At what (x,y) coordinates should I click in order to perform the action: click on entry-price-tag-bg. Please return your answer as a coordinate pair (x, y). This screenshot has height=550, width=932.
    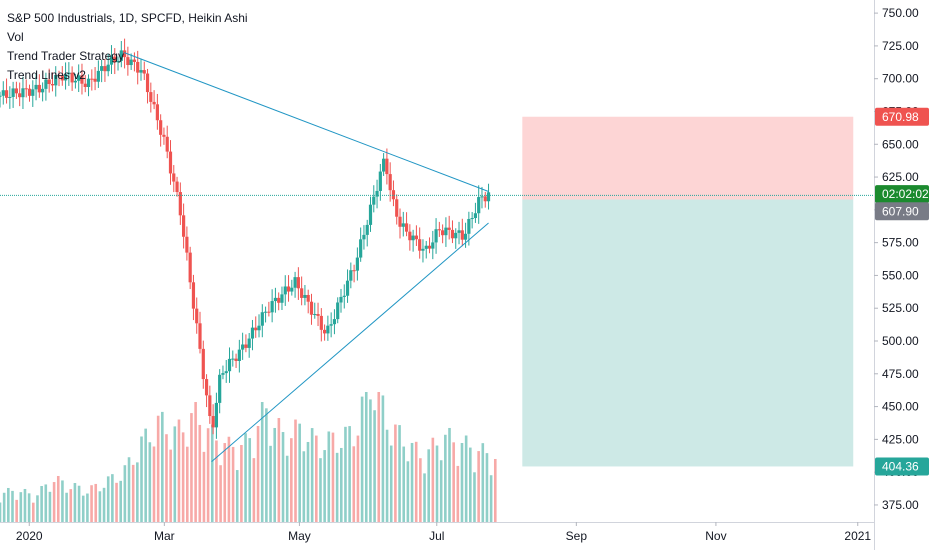
    Looking at the image, I should click on (902, 211).